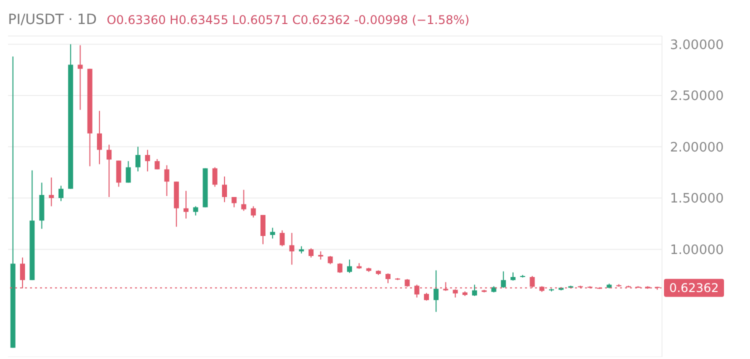 This screenshot has width=750, height=359. What do you see at coordinates (697, 148) in the screenshot?
I see `y-tick-label: 2.00000` at bounding box center [697, 148].